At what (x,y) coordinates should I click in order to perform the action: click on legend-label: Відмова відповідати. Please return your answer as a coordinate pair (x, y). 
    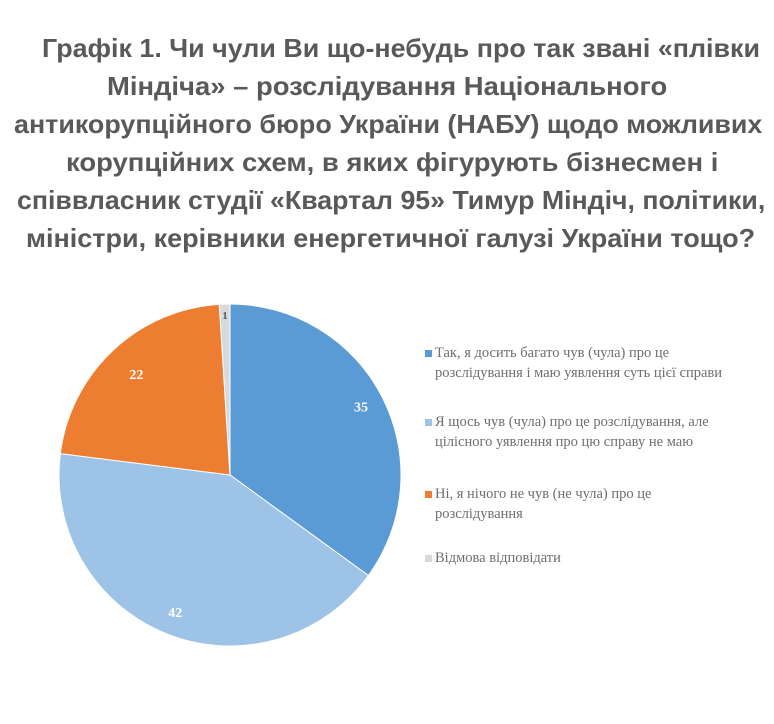
    Looking at the image, I should click on (498, 558).